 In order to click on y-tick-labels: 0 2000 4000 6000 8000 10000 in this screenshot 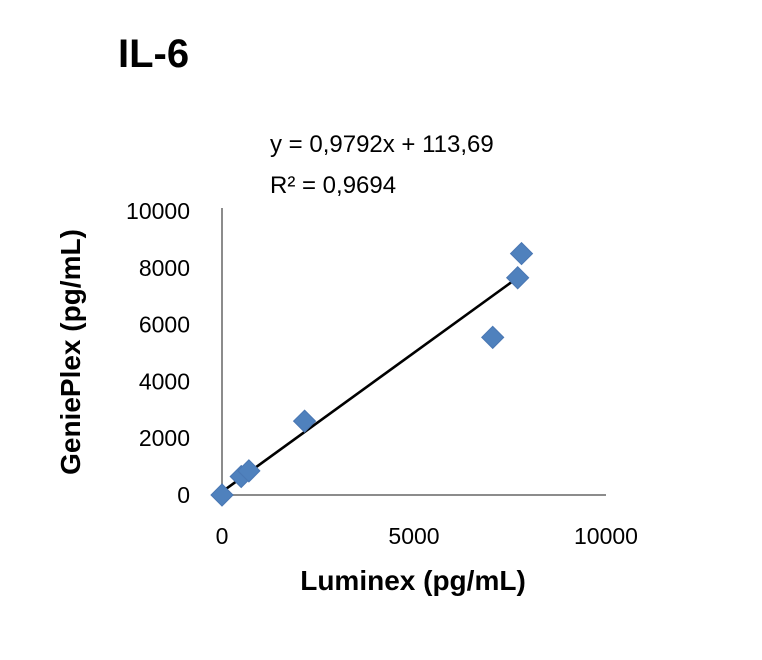, I will do `click(158, 353)`.